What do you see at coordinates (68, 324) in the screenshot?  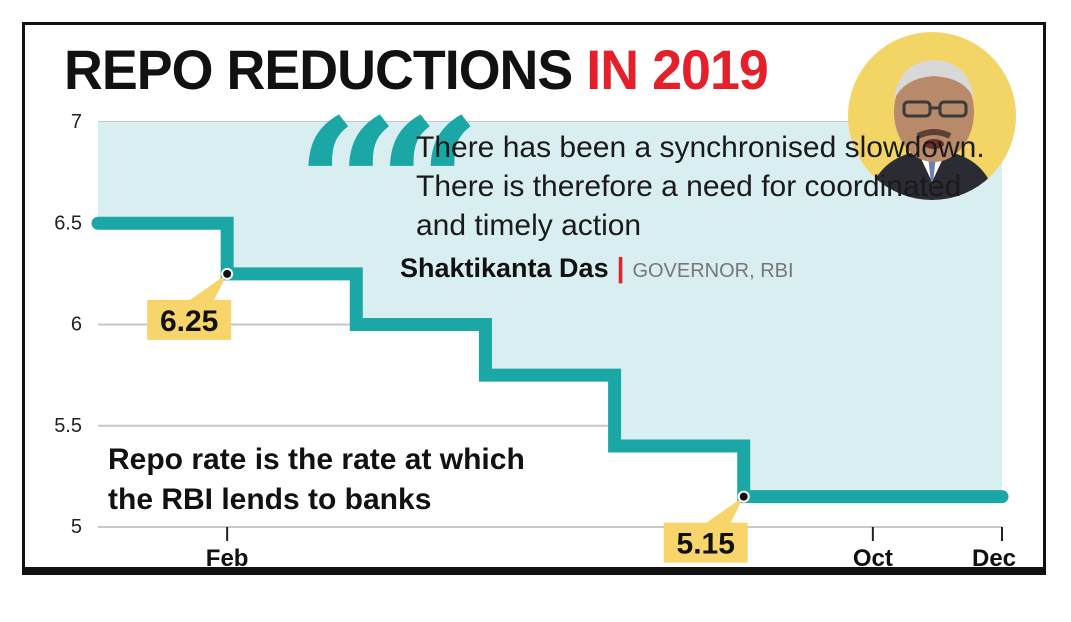 I see `y-axis: 7 6.5 6 5.5 5` at bounding box center [68, 324].